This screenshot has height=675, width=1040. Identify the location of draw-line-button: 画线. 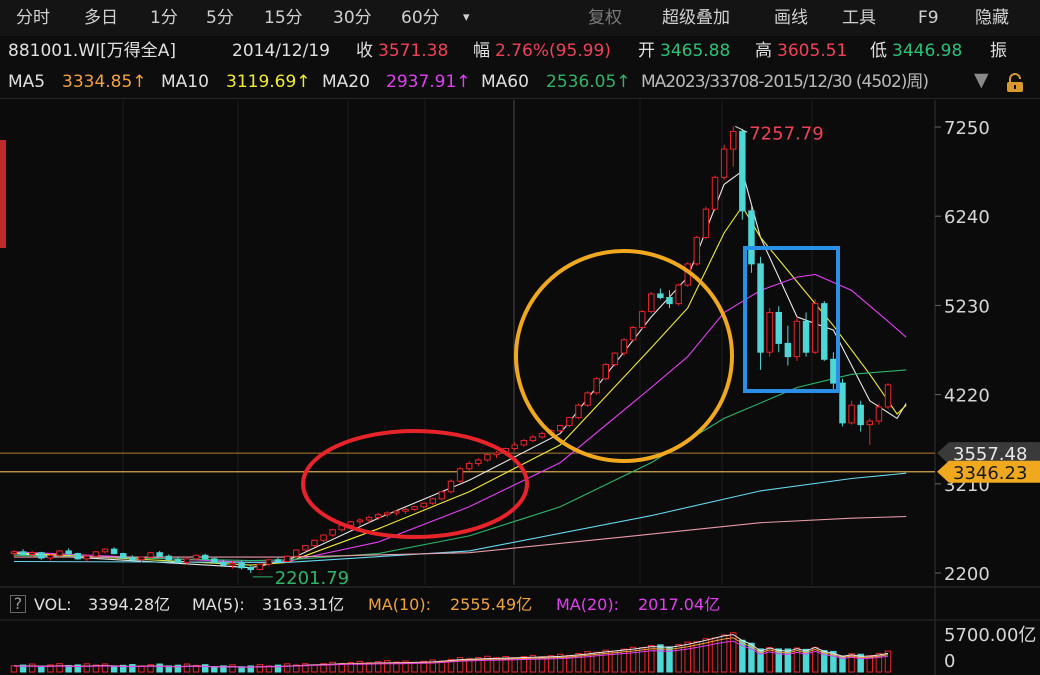
(791, 18).